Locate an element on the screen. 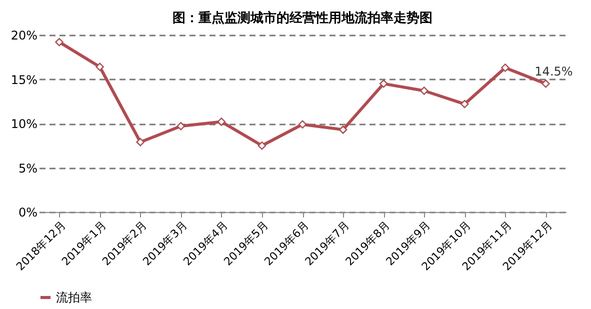 The width and height of the screenshot is (591, 309). y-tick-label: 10% is located at coordinates (24, 124).